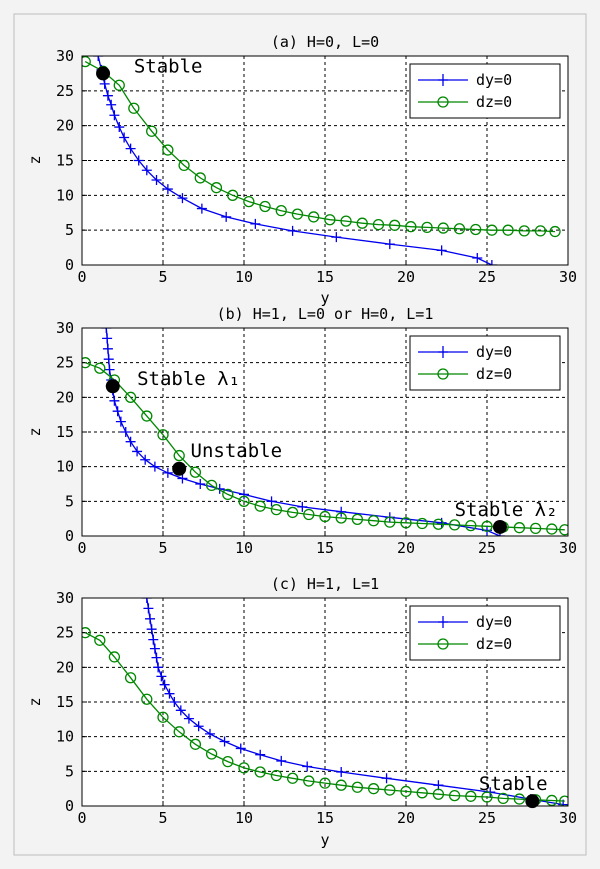  What do you see at coordinates (65, 598) in the screenshot?
I see `y-tick-label: 30` at bounding box center [65, 598].